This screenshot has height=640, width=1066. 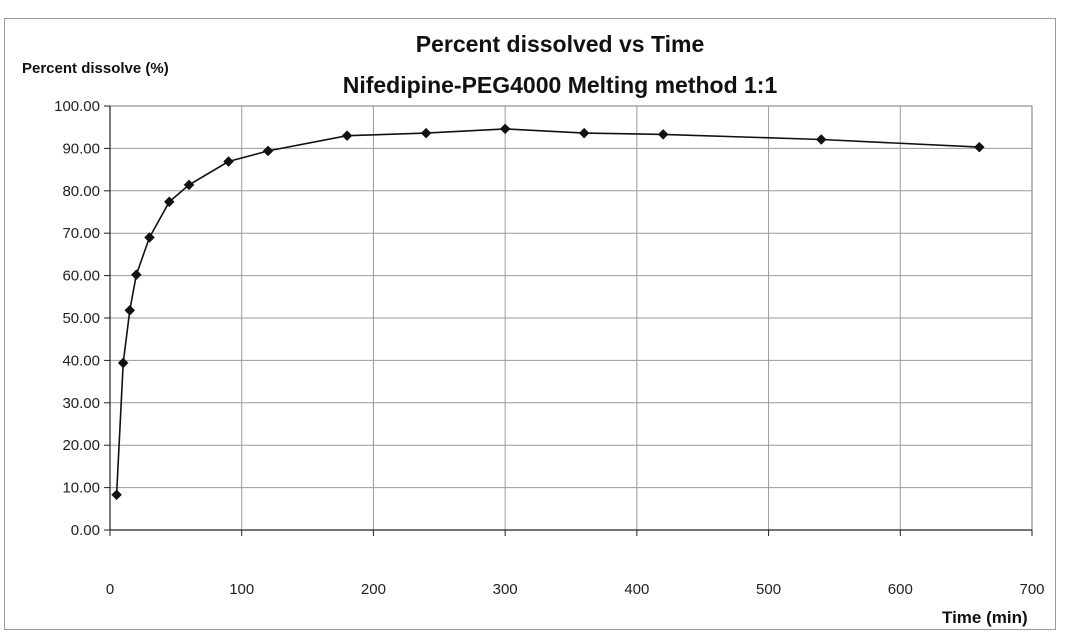 I want to click on chart-title: Percent dissolved vs Time, so click(x=560, y=44).